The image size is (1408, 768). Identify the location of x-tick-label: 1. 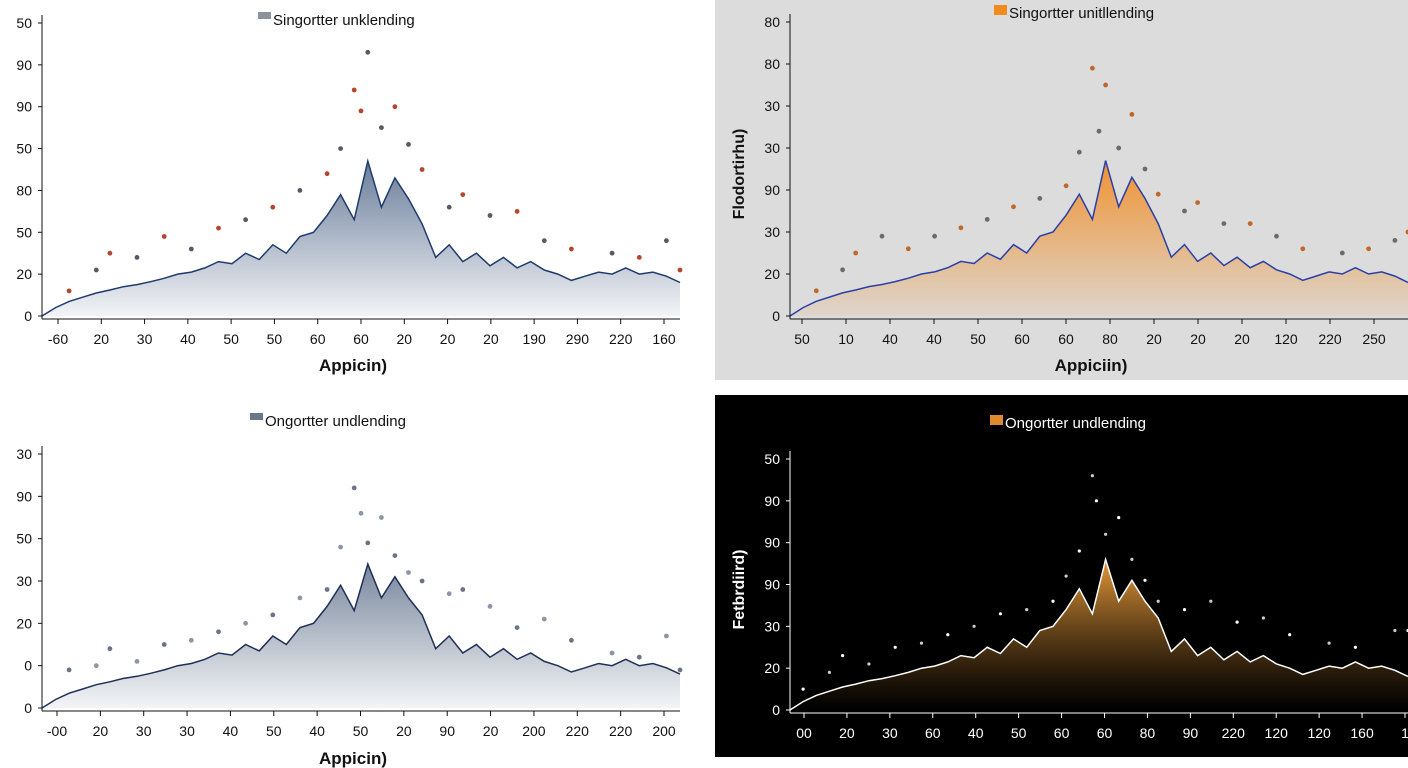
(1404, 733).